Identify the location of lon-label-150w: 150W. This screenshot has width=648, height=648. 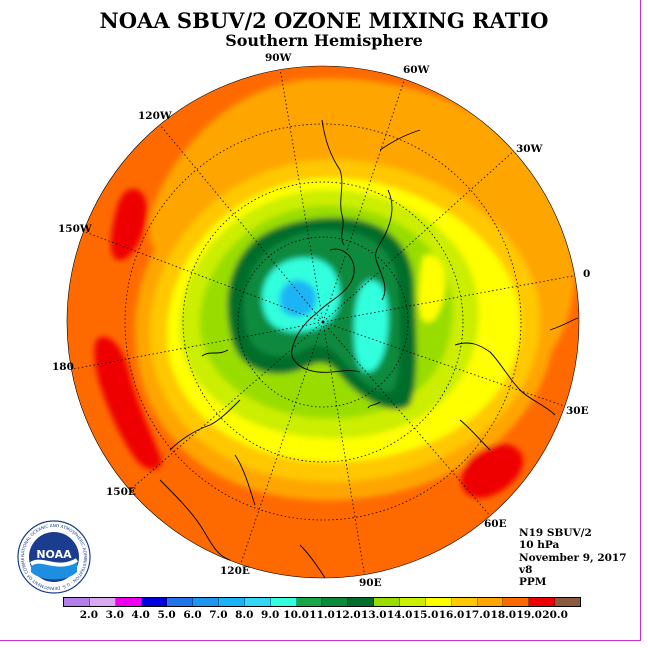
(75, 229).